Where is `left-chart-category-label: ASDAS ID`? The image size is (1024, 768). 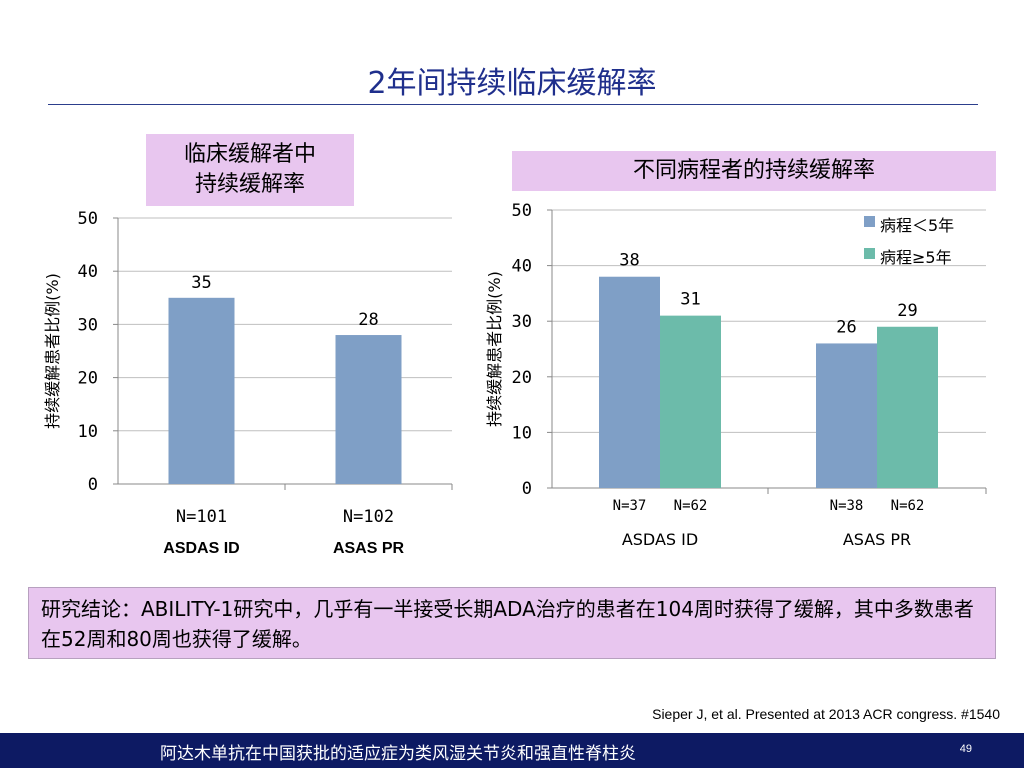
left-chart-category-label: ASDAS ID is located at coordinates (201, 548).